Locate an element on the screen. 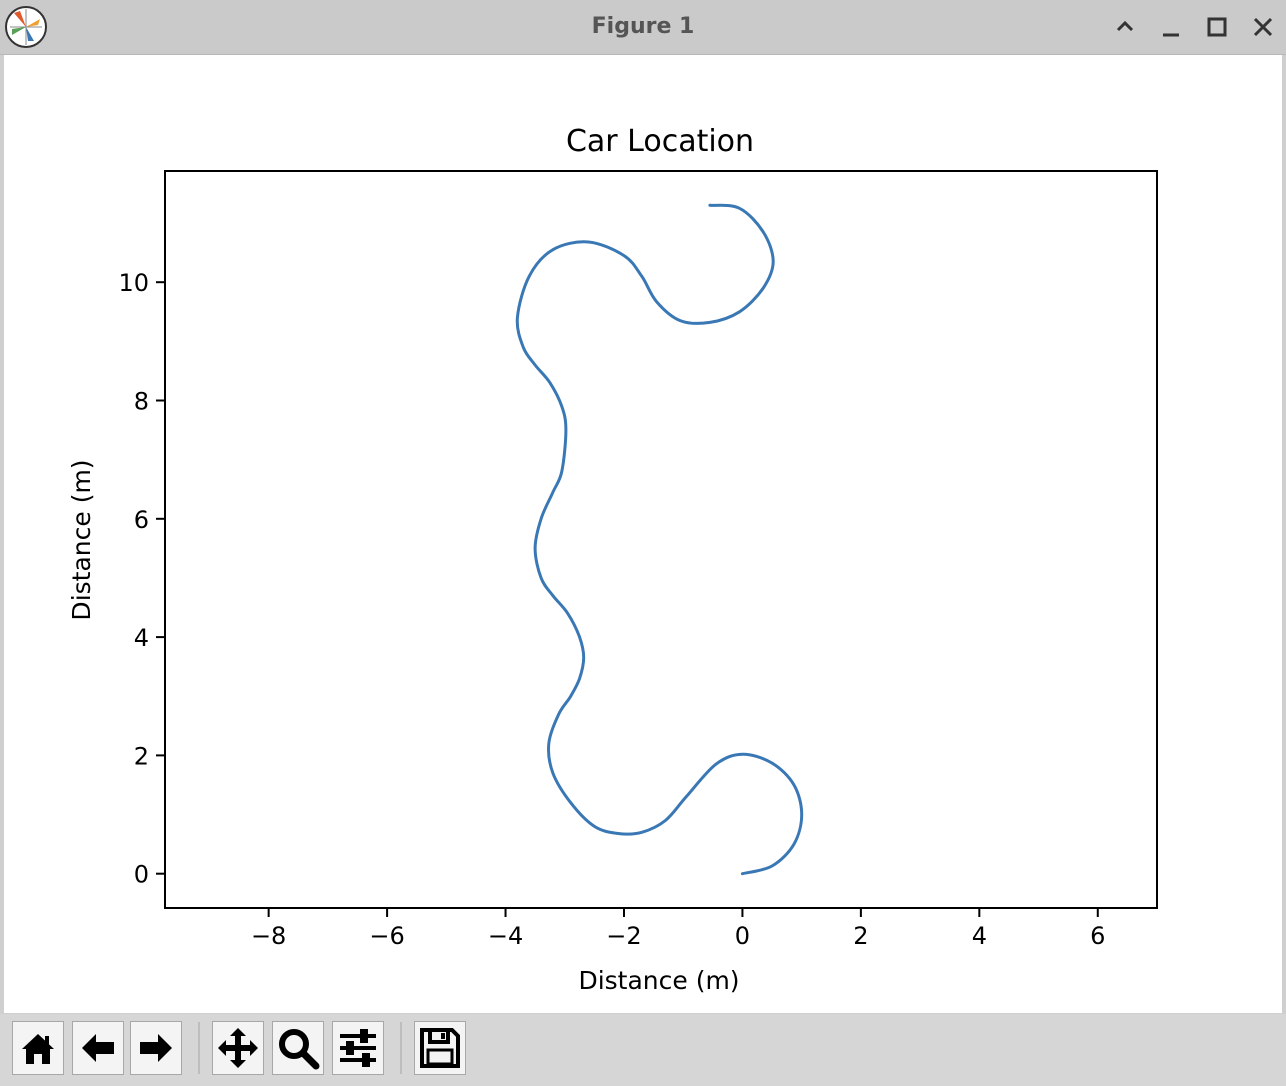 The width and height of the screenshot is (1286, 1086). x-tick-label: −8 is located at coordinates (268, 936).